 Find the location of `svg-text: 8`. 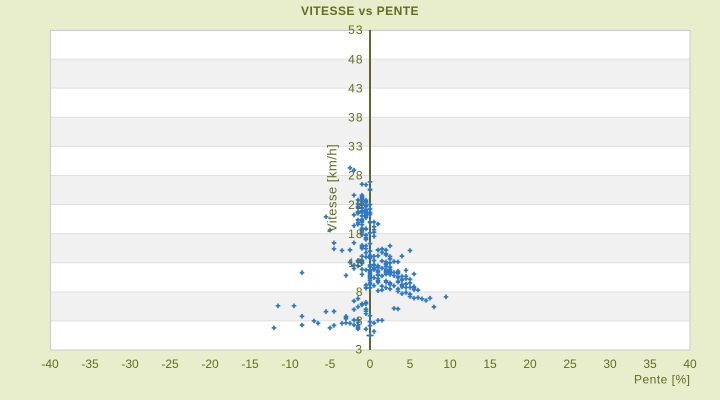

svg-text: 8 is located at coordinates (360, 292).